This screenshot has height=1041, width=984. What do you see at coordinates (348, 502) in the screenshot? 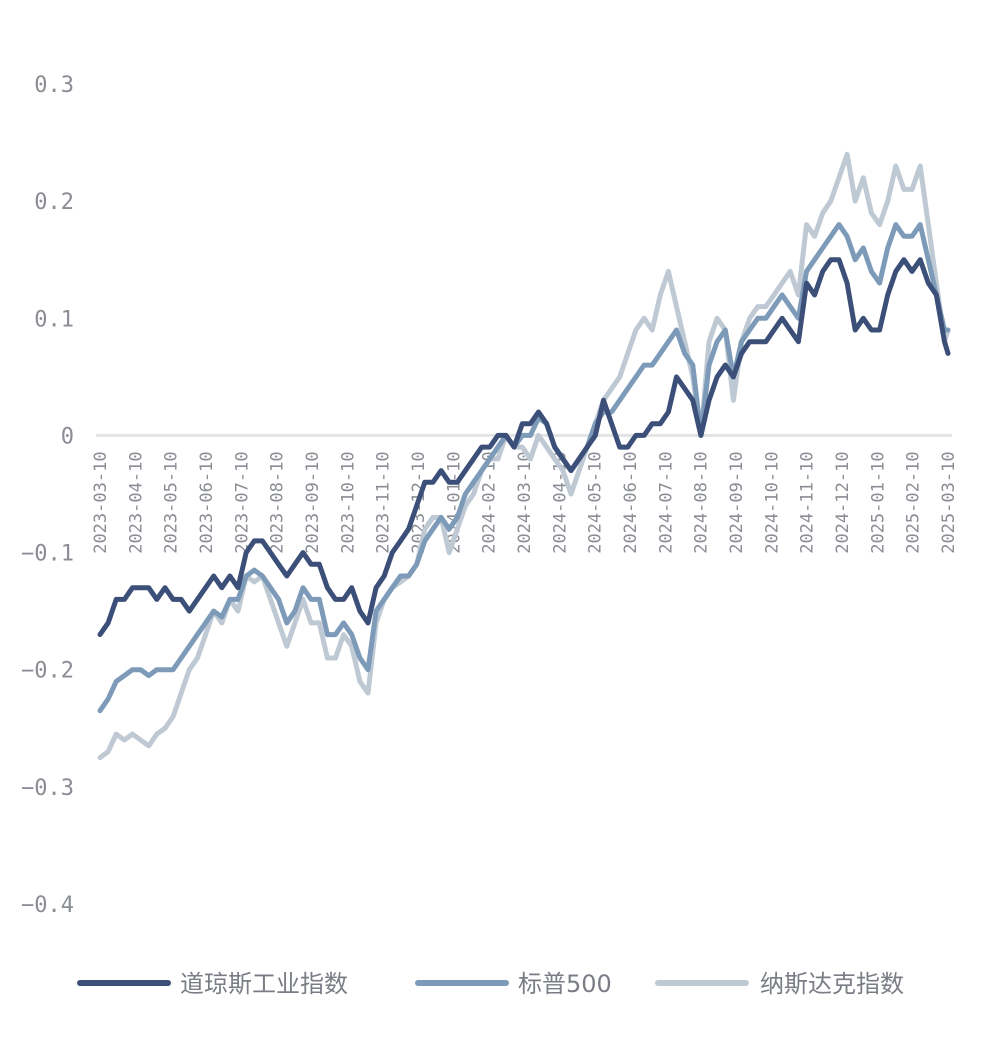
I see `x-tick-label: 2023-10-10` at bounding box center [348, 502].